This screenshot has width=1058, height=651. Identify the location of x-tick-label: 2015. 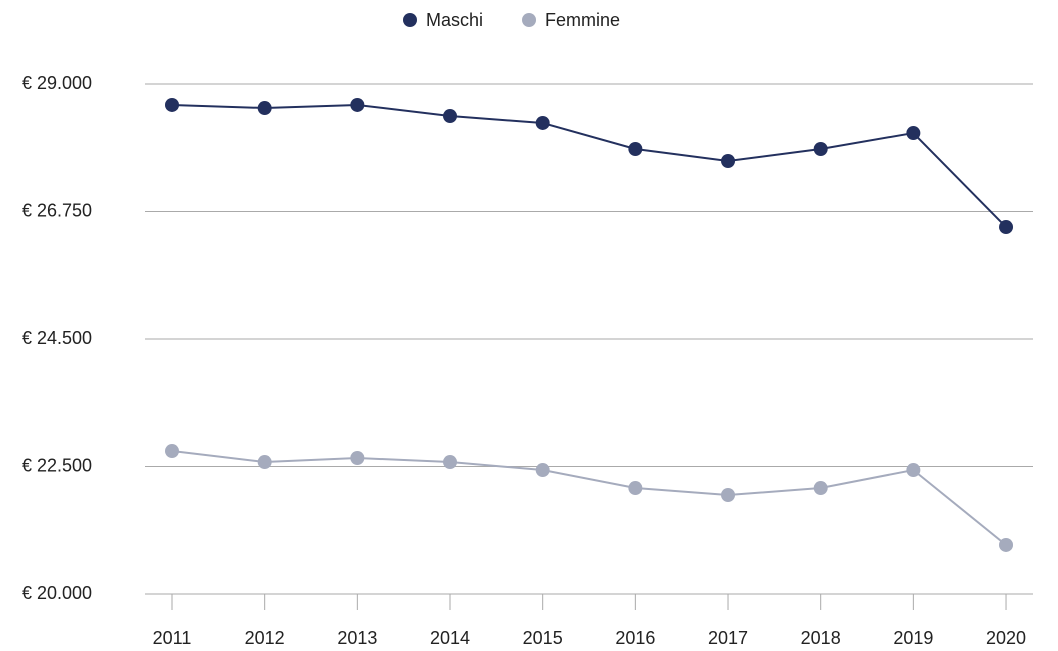
(543, 638).